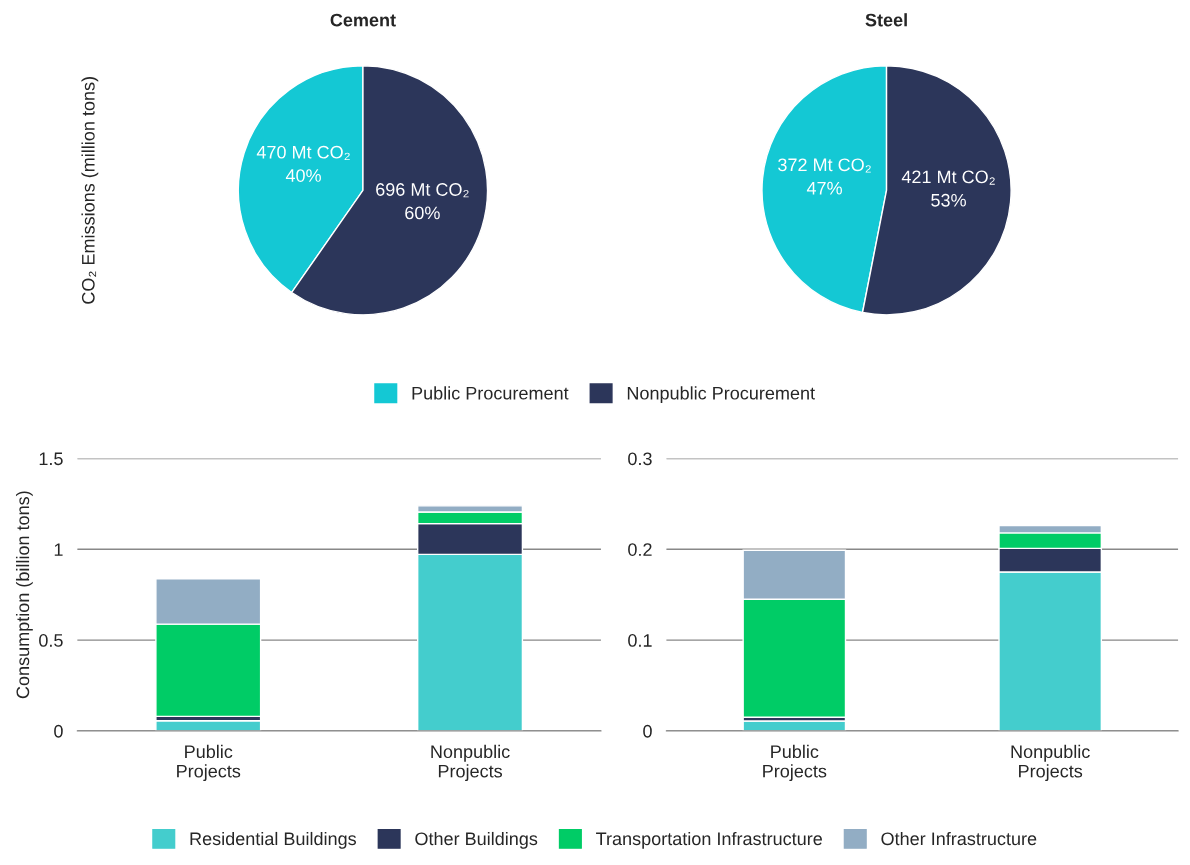 The width and height of the screenshot is (1190, 865). I want to click on data-label: 696 Mt CO₂ 60%, so click(422, 201).